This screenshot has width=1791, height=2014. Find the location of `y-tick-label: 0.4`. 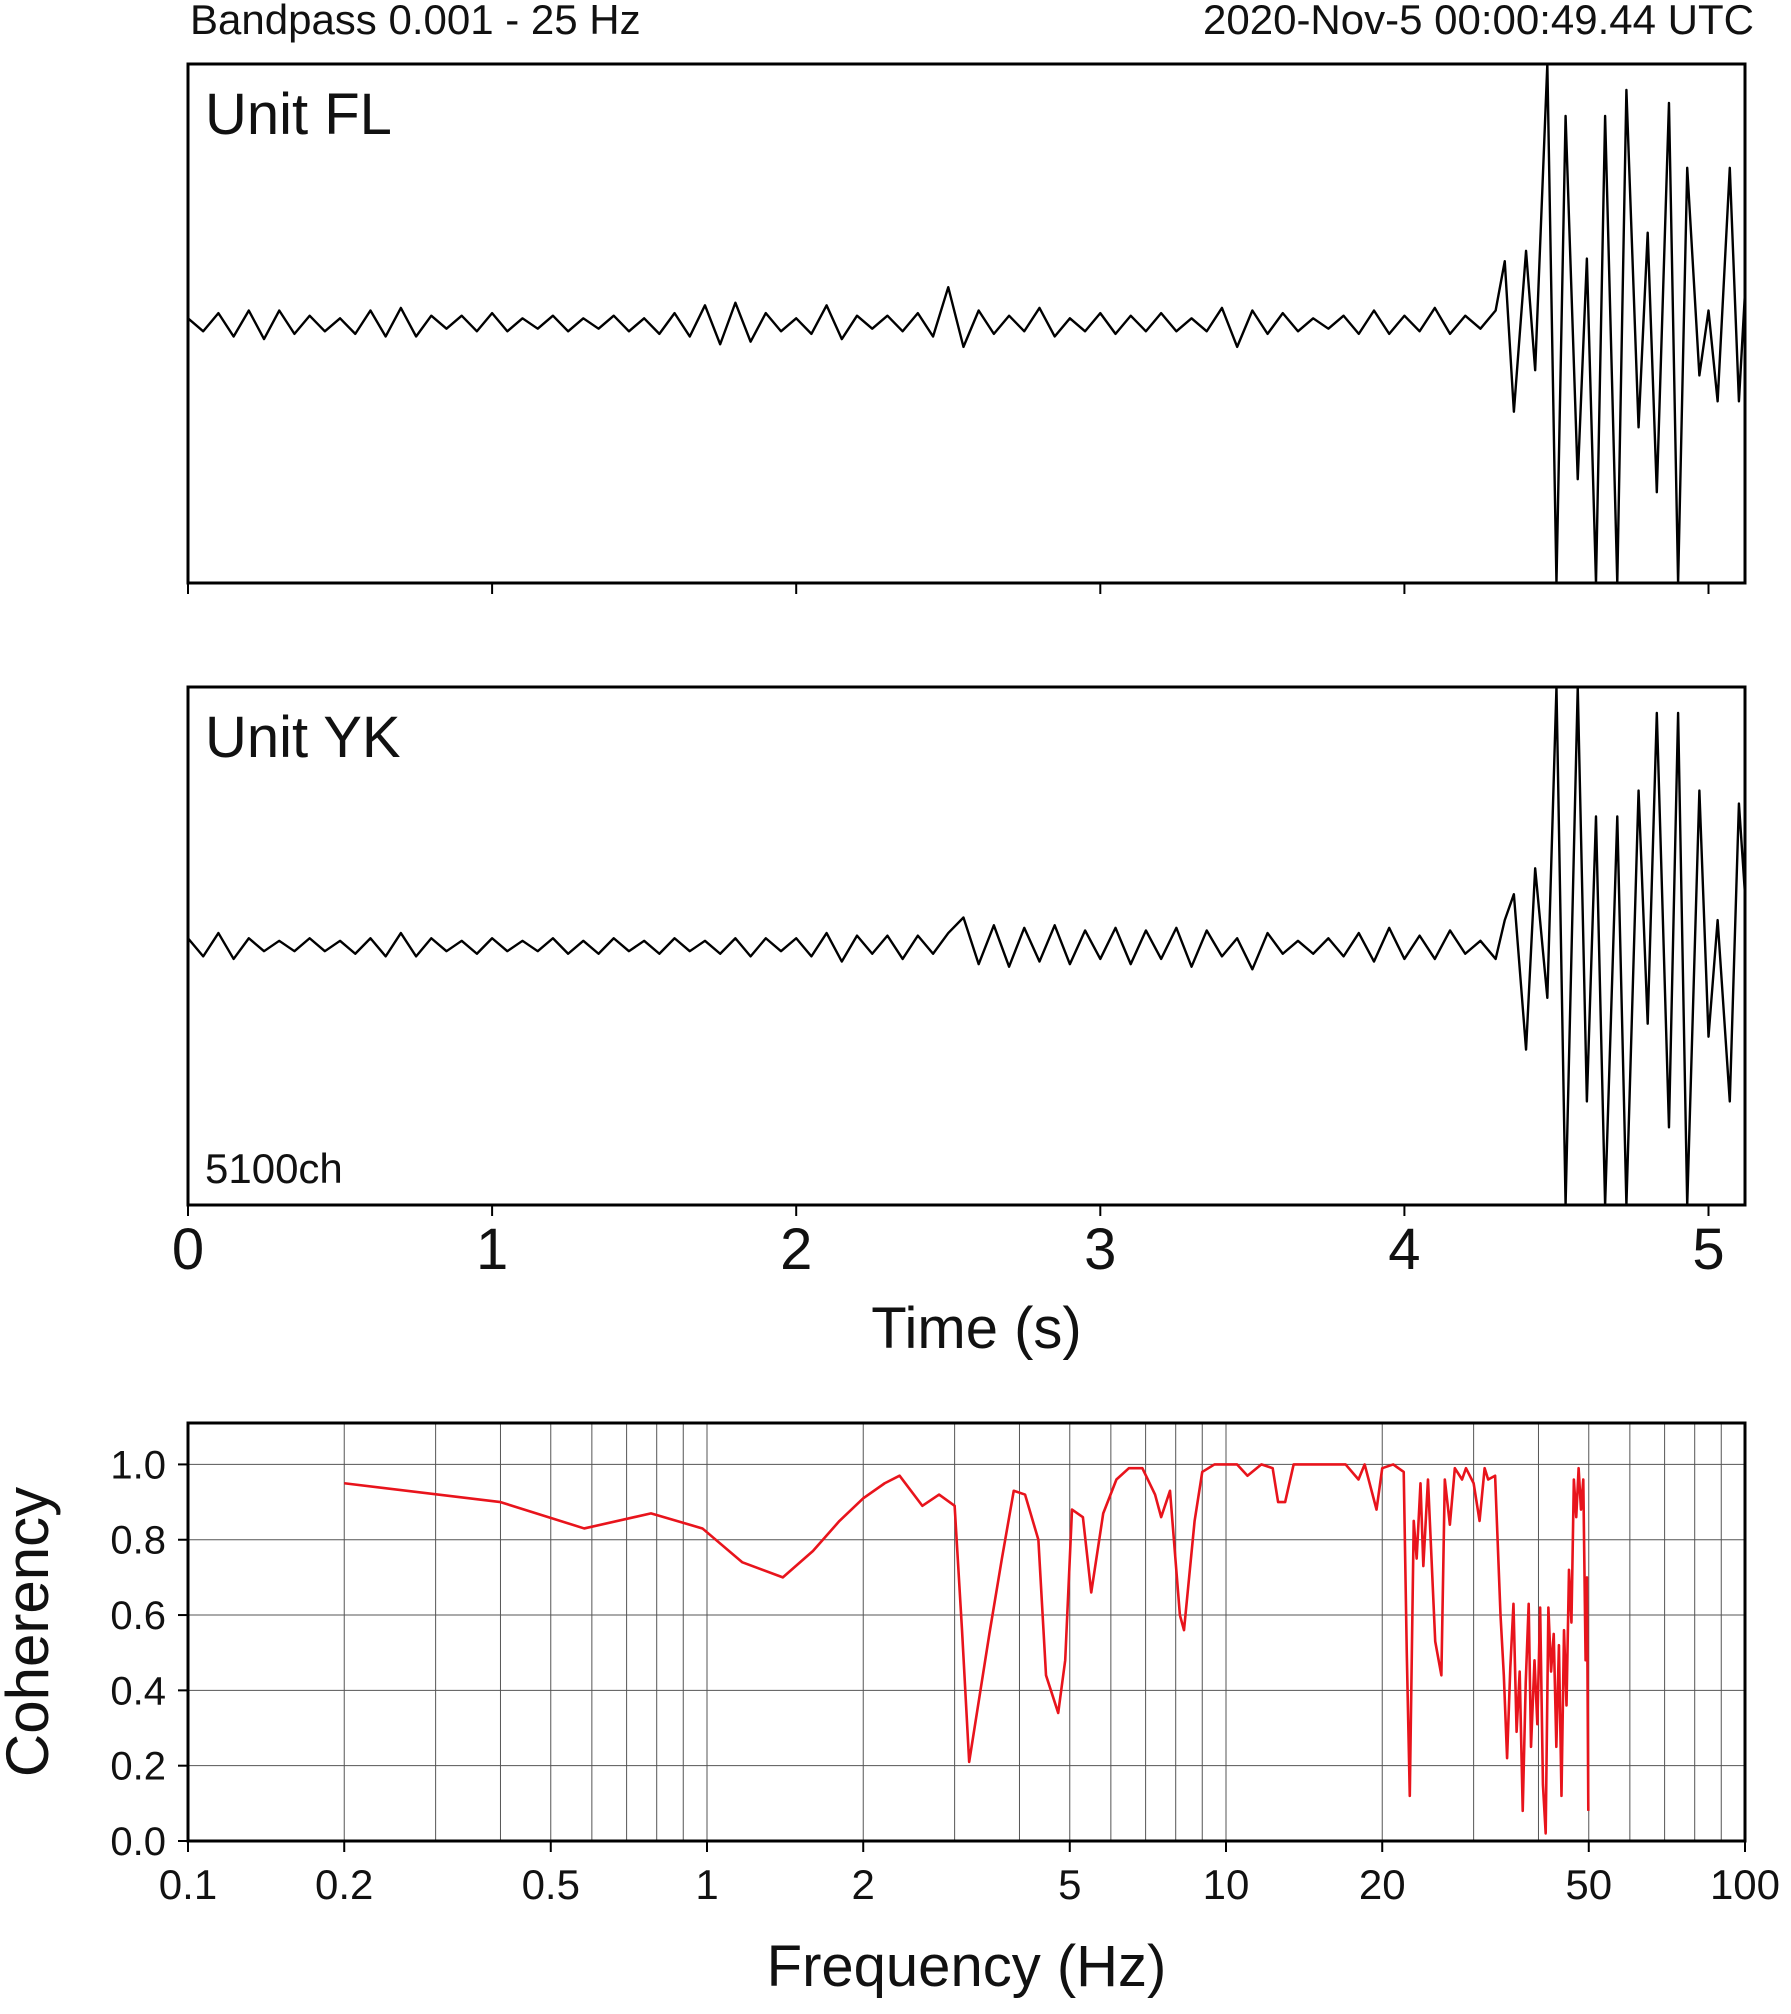

y-tick-label: 0.4 is located at coordinates (138, 1691).